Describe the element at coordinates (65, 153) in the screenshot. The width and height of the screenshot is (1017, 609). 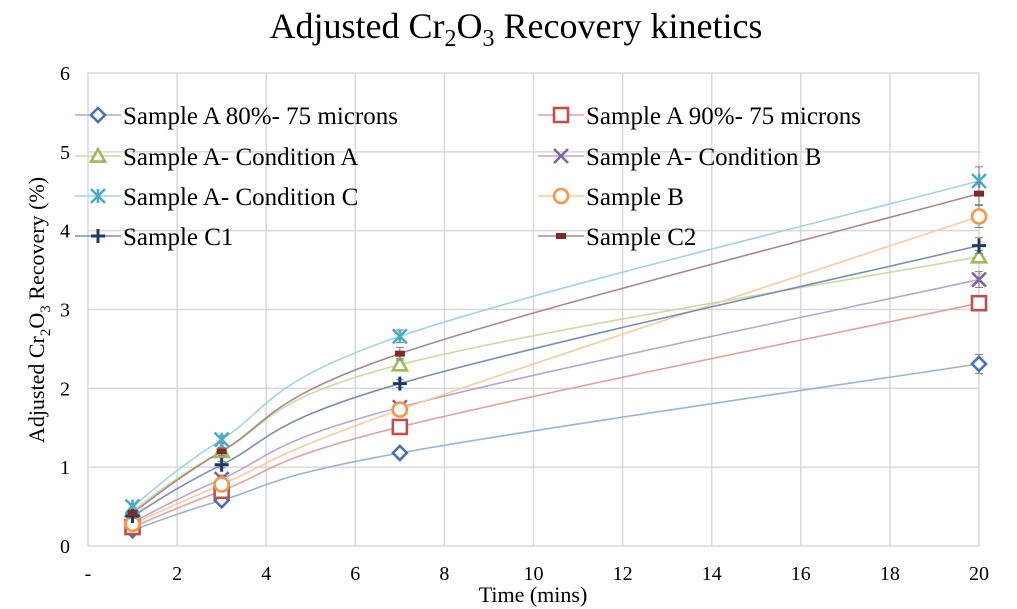
I see `y-tick-label: 5` at that location.